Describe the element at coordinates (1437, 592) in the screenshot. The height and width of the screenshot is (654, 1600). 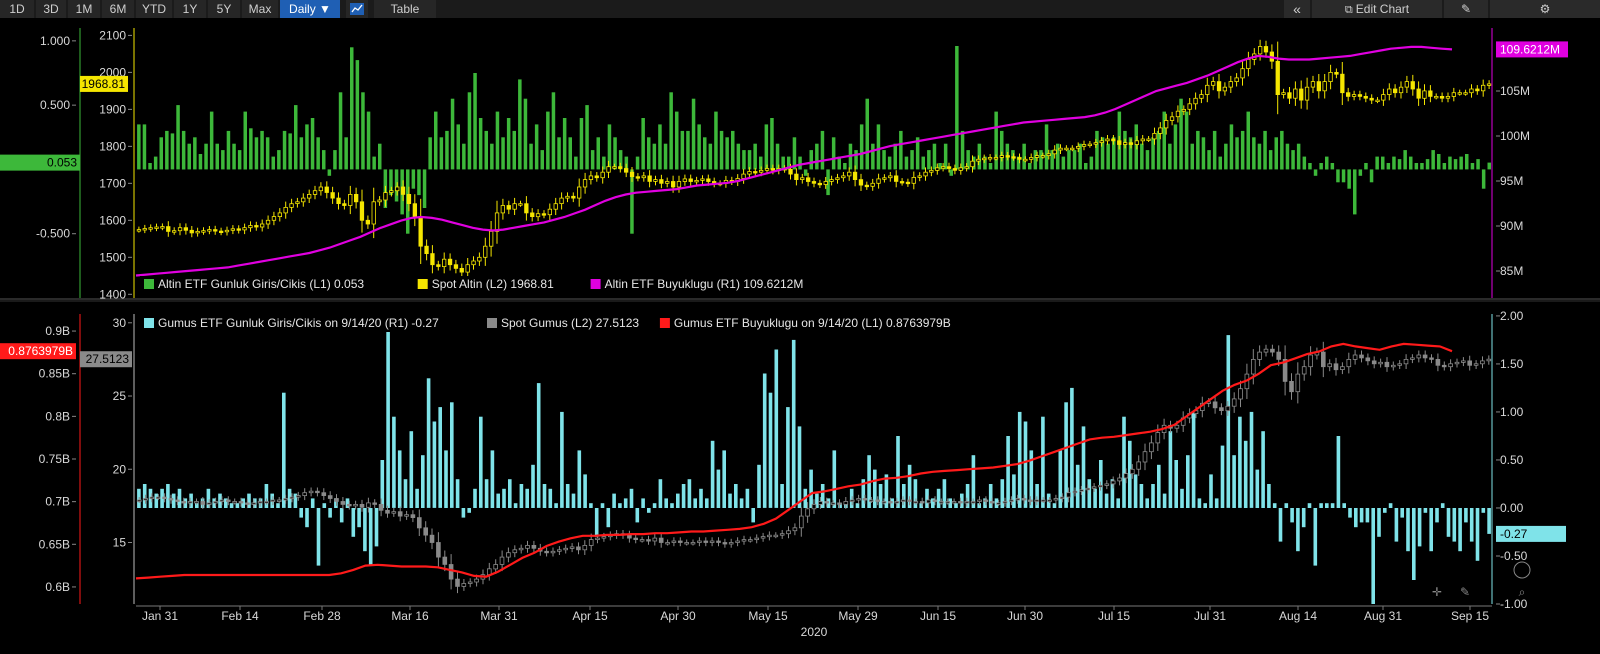
I see `crosshair-icon: ✛` at that location.